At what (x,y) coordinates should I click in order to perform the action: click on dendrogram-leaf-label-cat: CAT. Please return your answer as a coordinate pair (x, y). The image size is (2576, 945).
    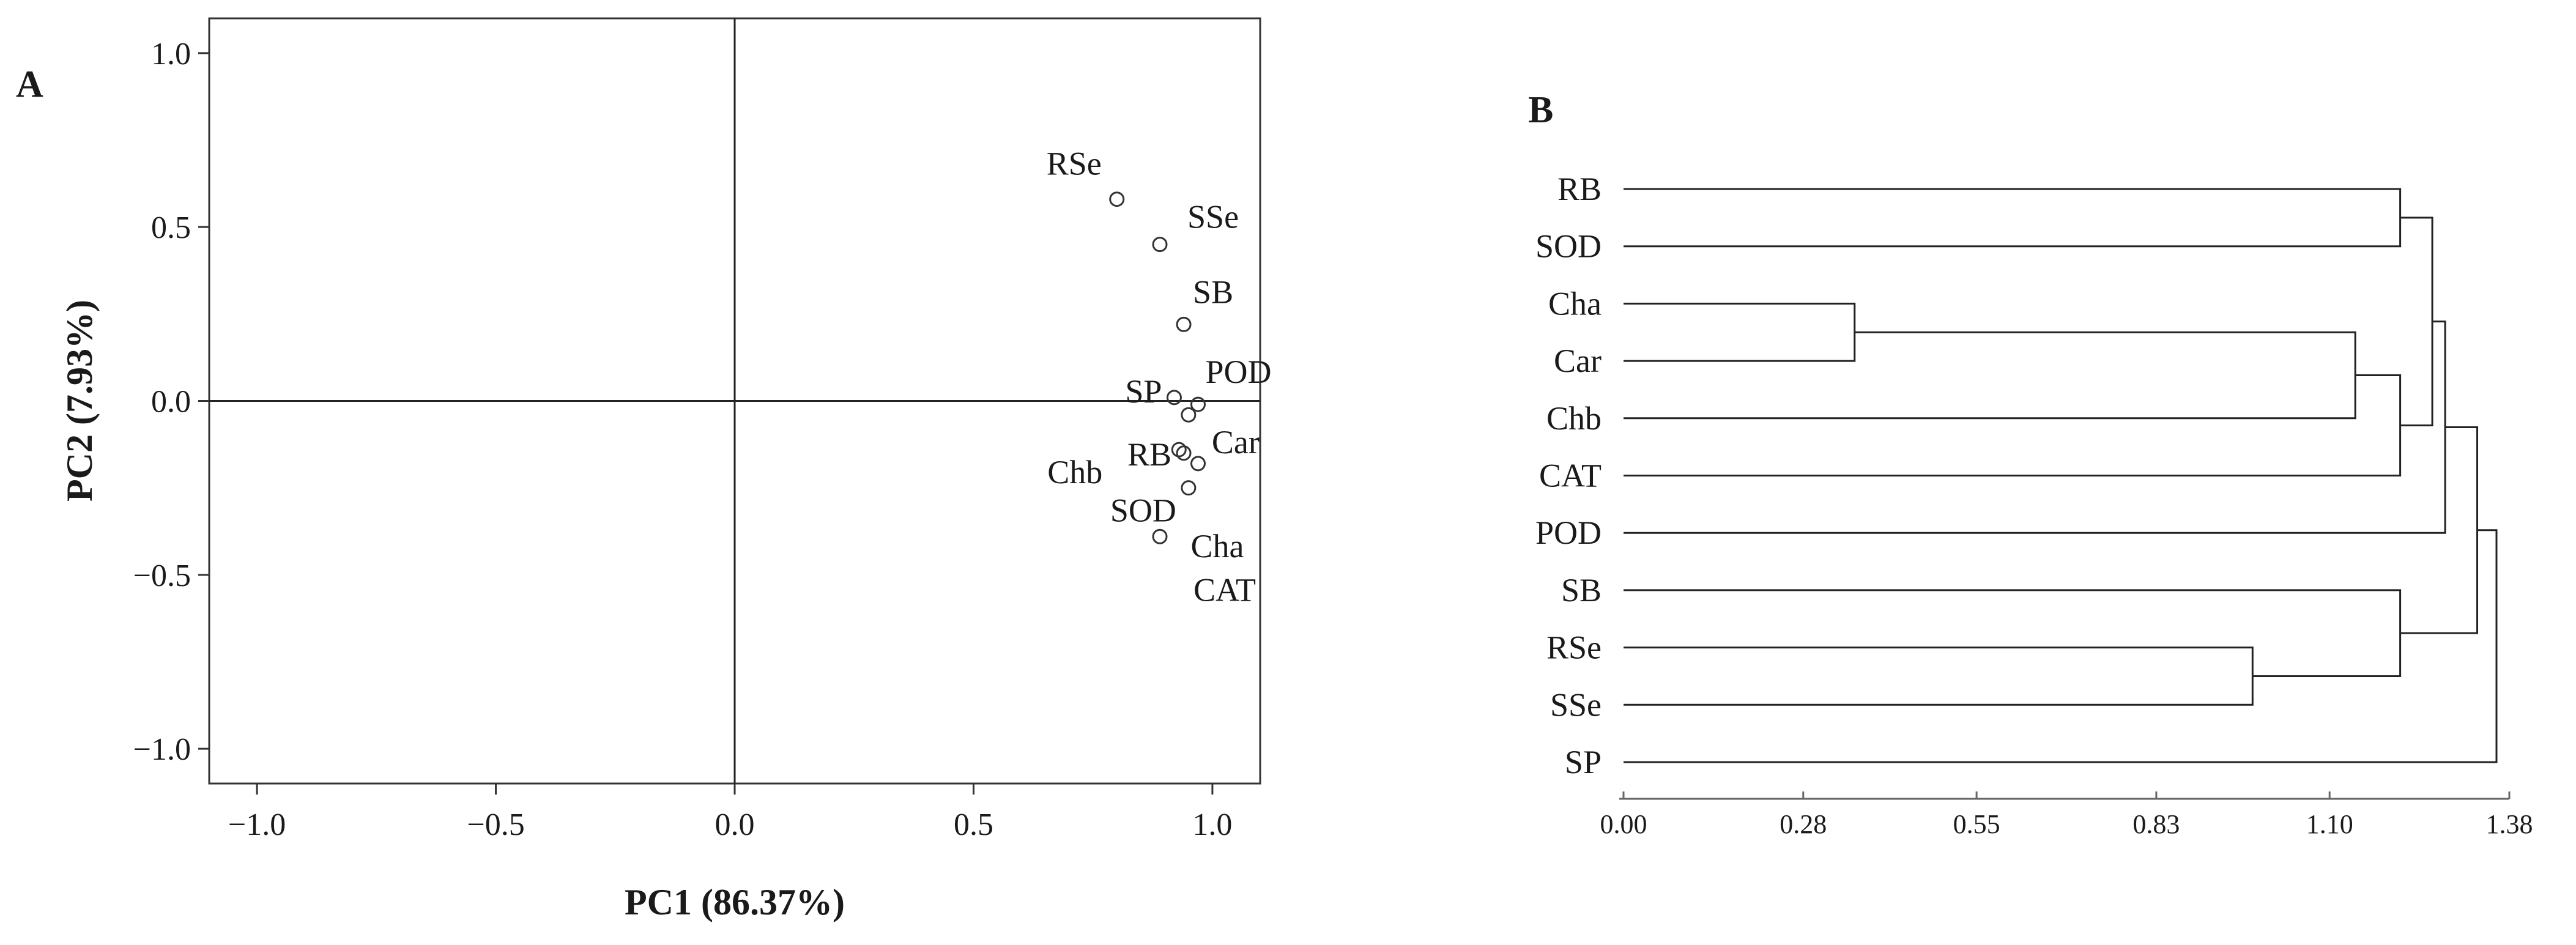
    Looking at the image, I should click on (1570, 476).